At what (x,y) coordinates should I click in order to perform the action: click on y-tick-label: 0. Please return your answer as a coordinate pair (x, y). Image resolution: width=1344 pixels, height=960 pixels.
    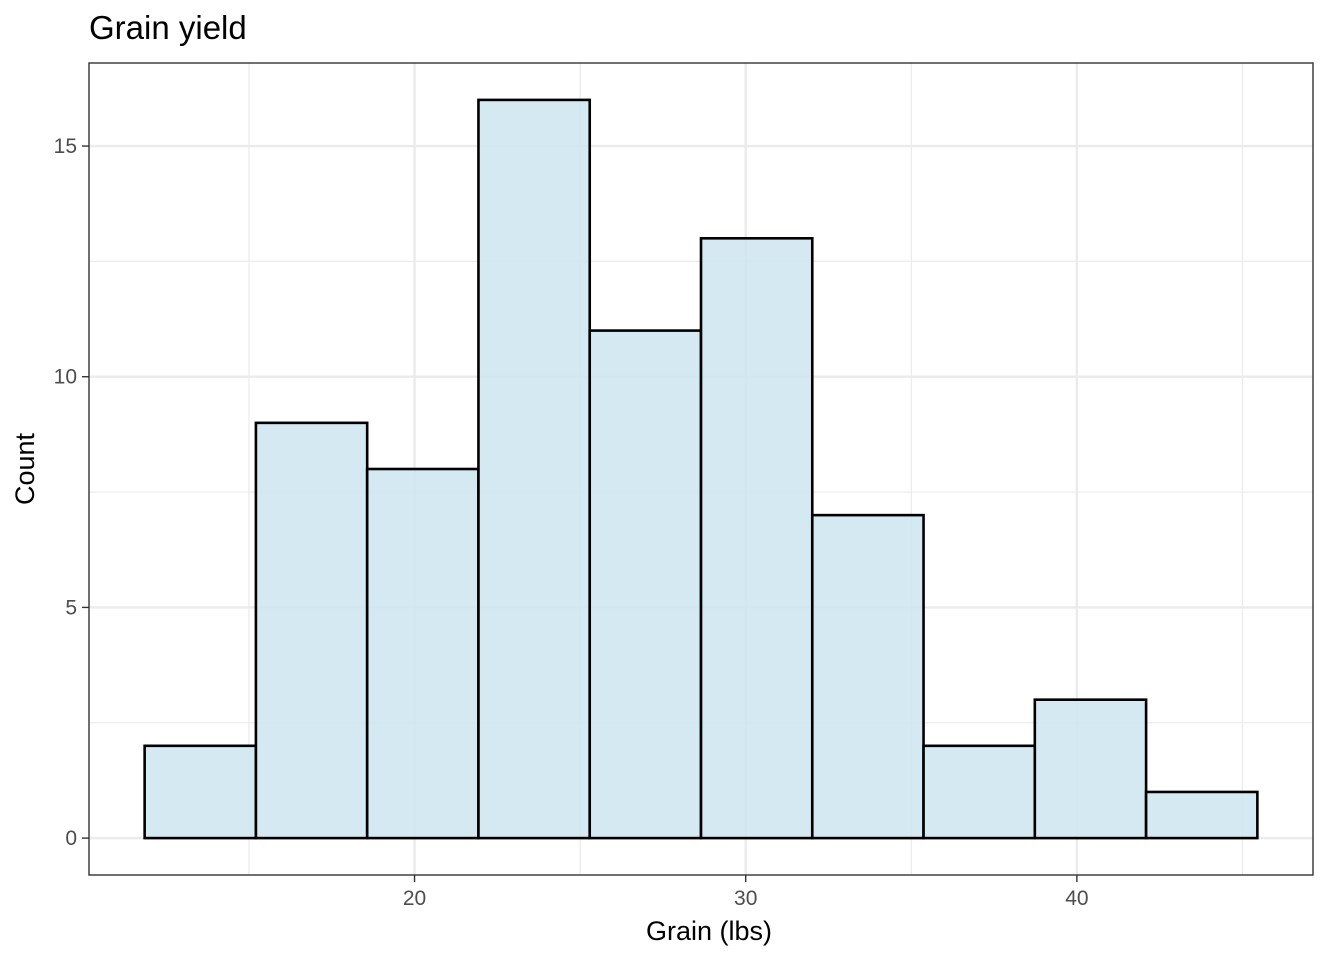
    Looking at the image, I should click on (71, 838).